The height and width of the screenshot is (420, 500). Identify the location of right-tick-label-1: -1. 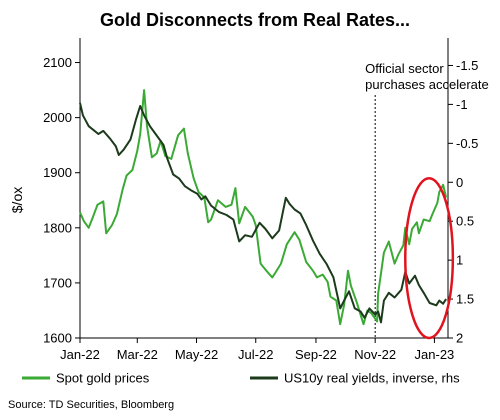
(462, 104).